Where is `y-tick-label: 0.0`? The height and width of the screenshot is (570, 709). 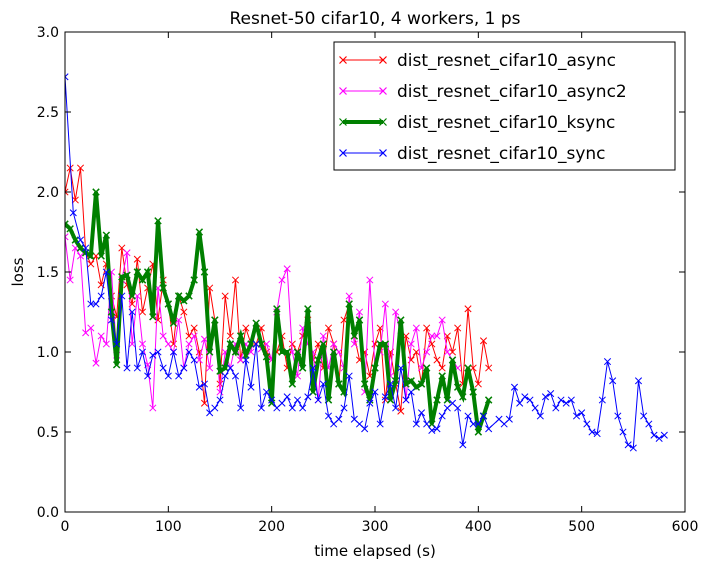
y-tick-label: 0.0 is located at coordinates (48, 513).